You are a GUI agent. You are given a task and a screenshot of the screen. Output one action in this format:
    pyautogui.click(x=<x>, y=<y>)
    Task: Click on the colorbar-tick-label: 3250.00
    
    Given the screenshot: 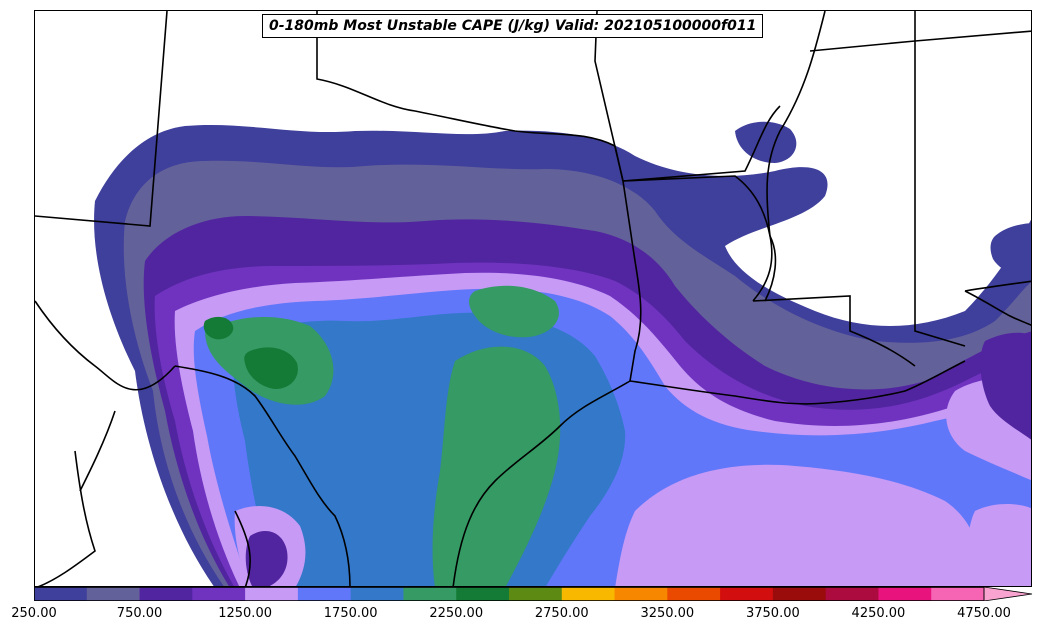 What is the action you would take?
    pyautogui.click(x=667, y=613)
    